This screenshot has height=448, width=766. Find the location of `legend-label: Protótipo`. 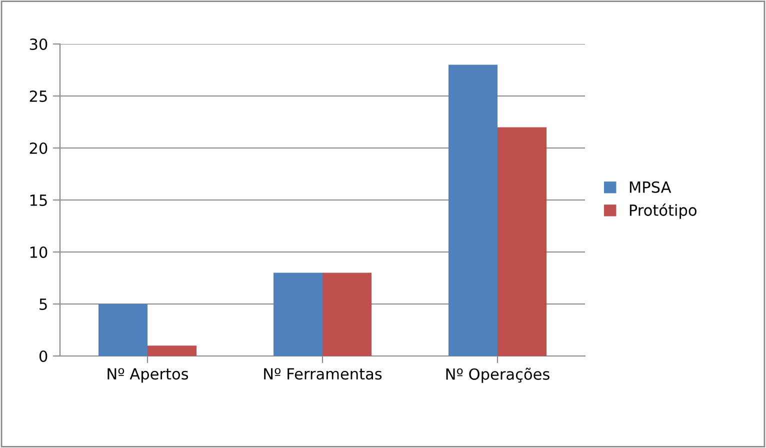

legend-label: Protótipo is located at coordinates (663, 211).